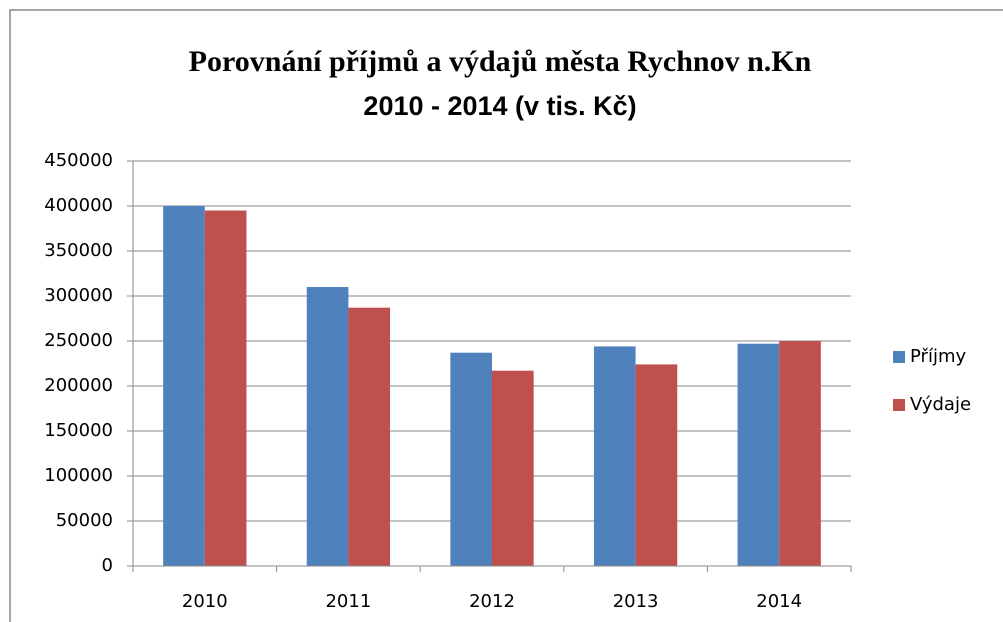  What do you see at coordinates (84, 520) in the screenshot?
I see `y-tick-label: 50000` at bounding box center [84, 520].